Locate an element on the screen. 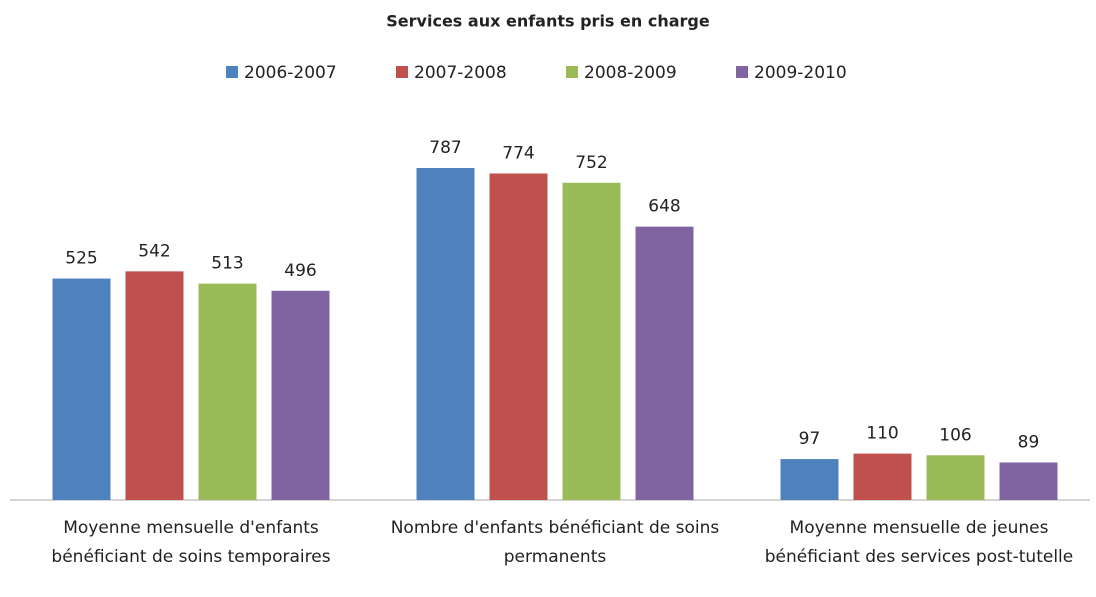  data-label: 89 is located at coordinates (1029, 442).